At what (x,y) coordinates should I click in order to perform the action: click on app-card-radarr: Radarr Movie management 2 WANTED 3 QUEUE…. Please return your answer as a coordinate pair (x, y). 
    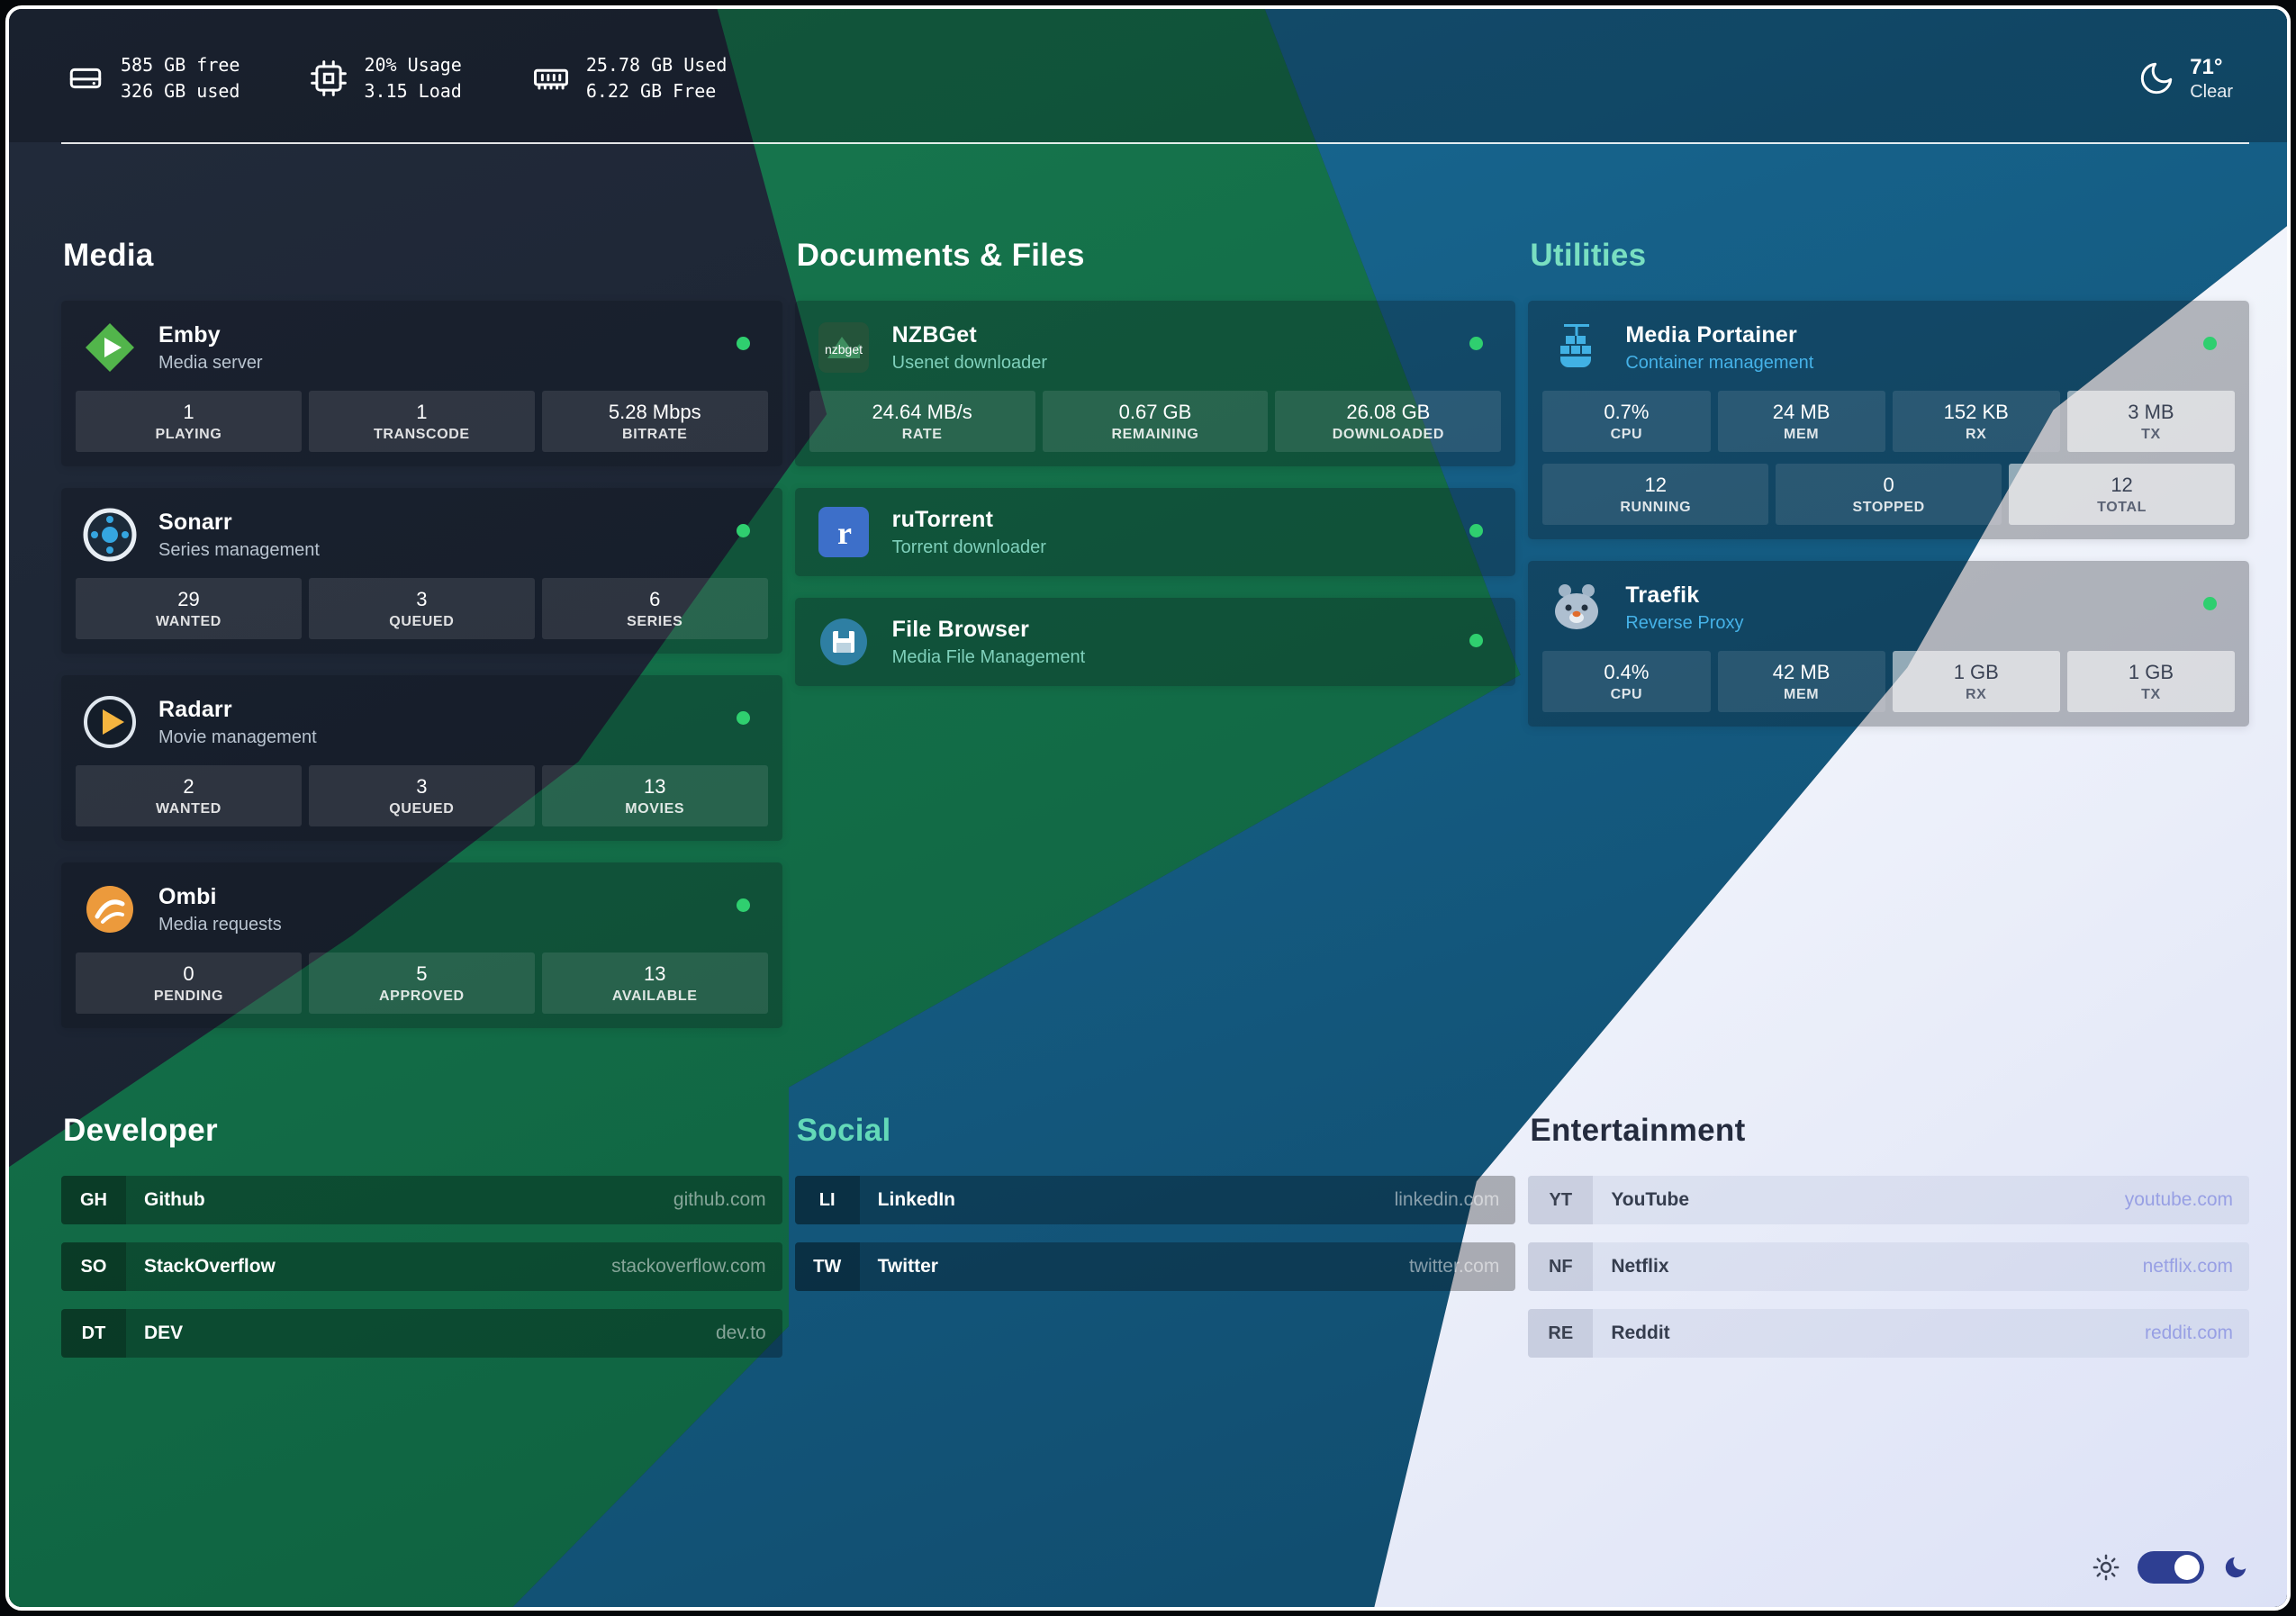
    Looking at the image, I should click on (421, 758).